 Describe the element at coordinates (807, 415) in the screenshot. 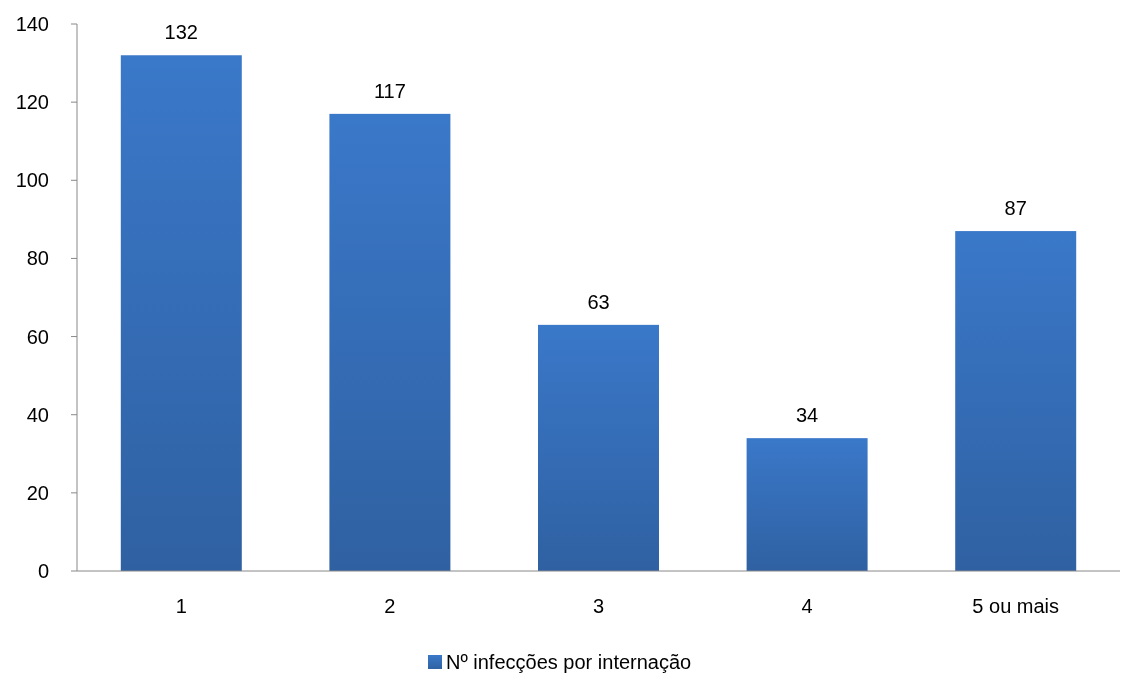

I see `data-label: 34` at that location.